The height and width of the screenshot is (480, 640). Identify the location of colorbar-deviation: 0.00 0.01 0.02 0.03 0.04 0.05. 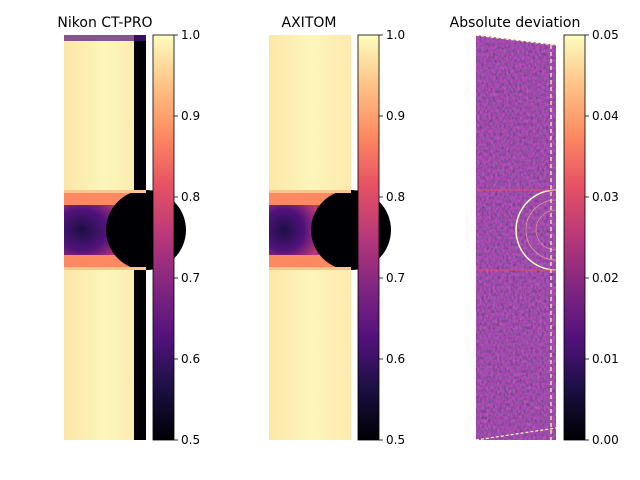
(591, 237).